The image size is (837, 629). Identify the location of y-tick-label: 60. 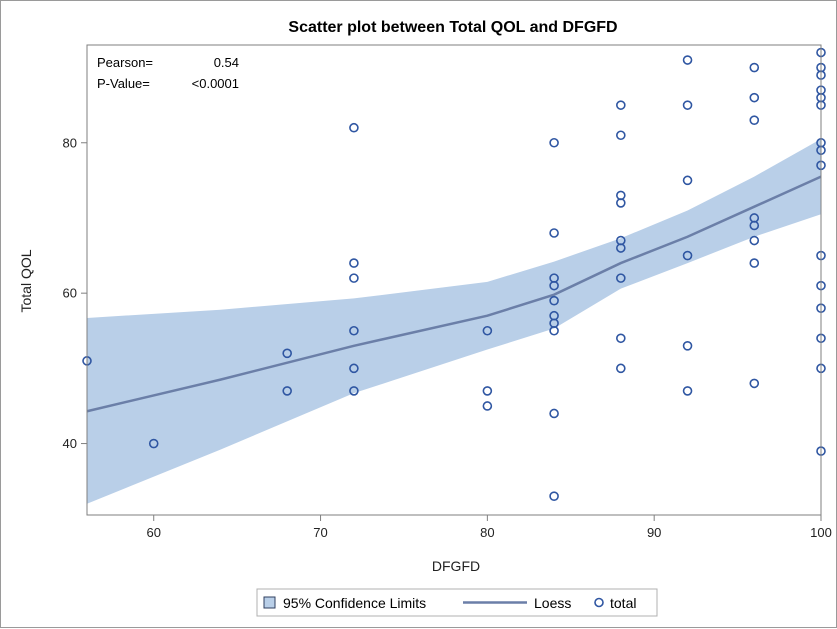
(70, 293).